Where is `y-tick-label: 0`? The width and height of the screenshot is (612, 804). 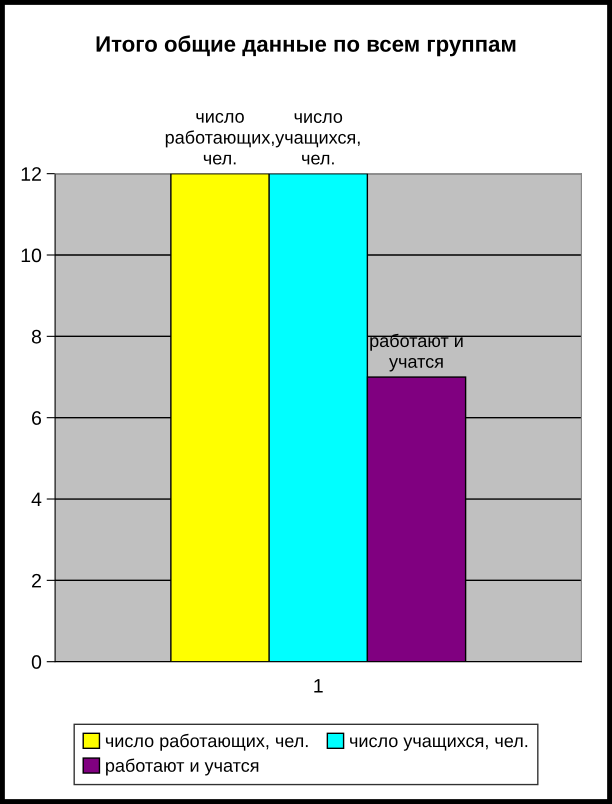 y-tick-label: 0 is located at coordinates (37, 662).